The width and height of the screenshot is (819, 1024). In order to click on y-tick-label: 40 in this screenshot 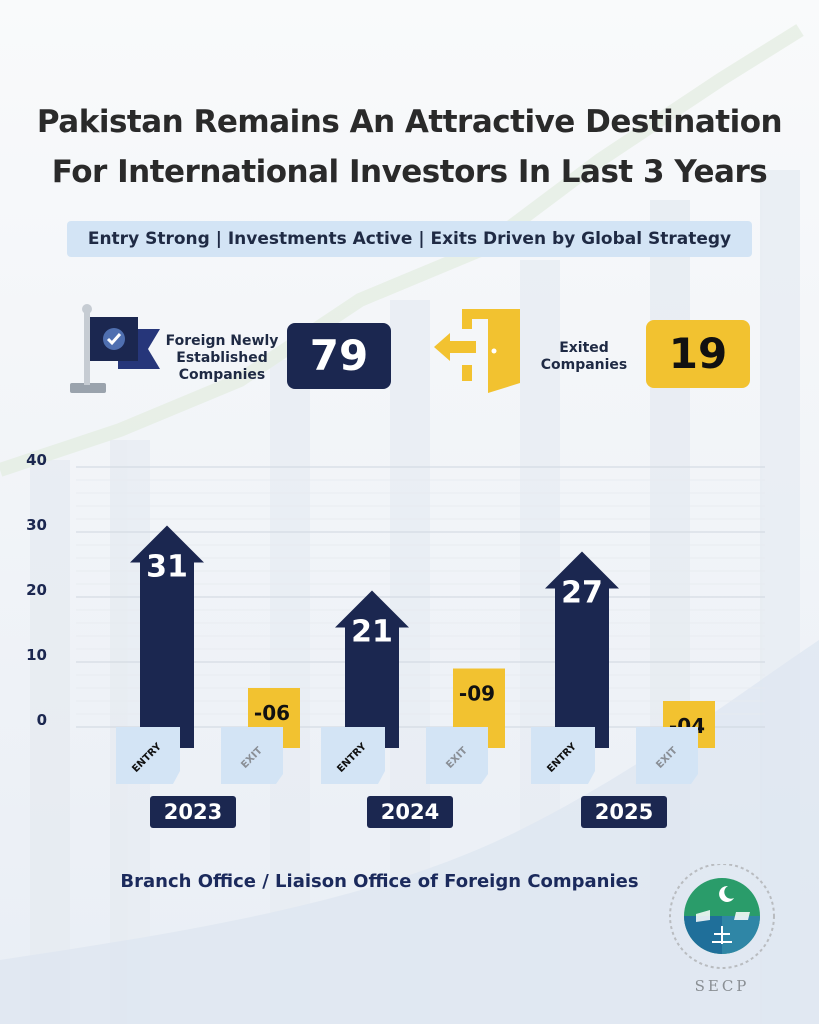, I will do `click(36, 460)`.